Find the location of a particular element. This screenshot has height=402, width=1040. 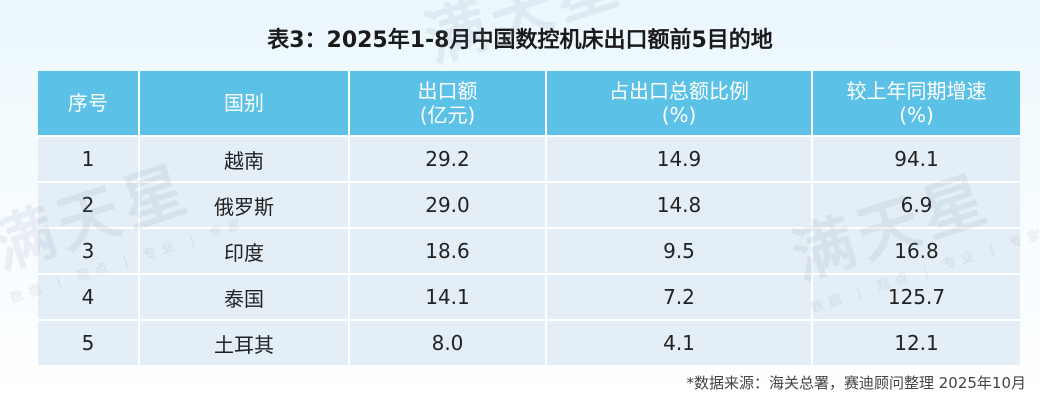

cell-share: 14.9 is located at coordinates (679, 158).